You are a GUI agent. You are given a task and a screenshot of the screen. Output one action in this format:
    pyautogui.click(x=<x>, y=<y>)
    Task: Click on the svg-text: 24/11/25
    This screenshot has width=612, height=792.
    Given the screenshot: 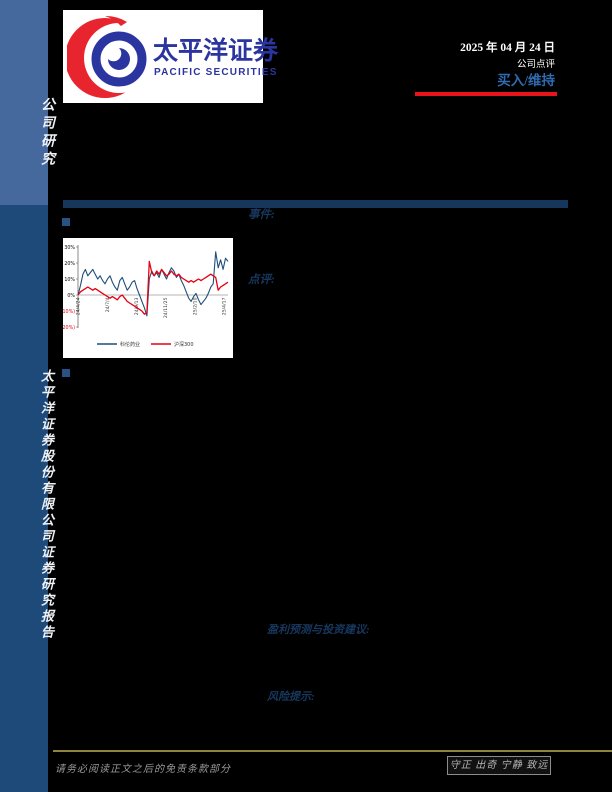 What is the action you would take?
    pyautogui.click(x=166, y=307)
    